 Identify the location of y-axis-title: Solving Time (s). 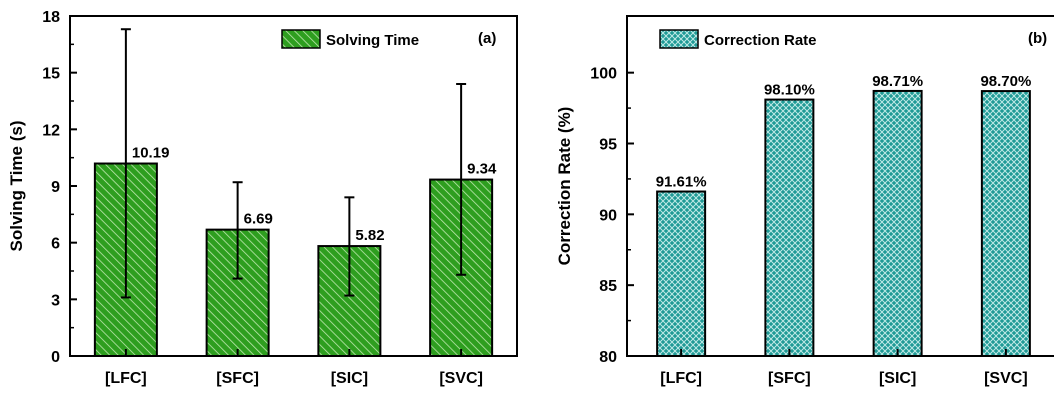
(16, 186).